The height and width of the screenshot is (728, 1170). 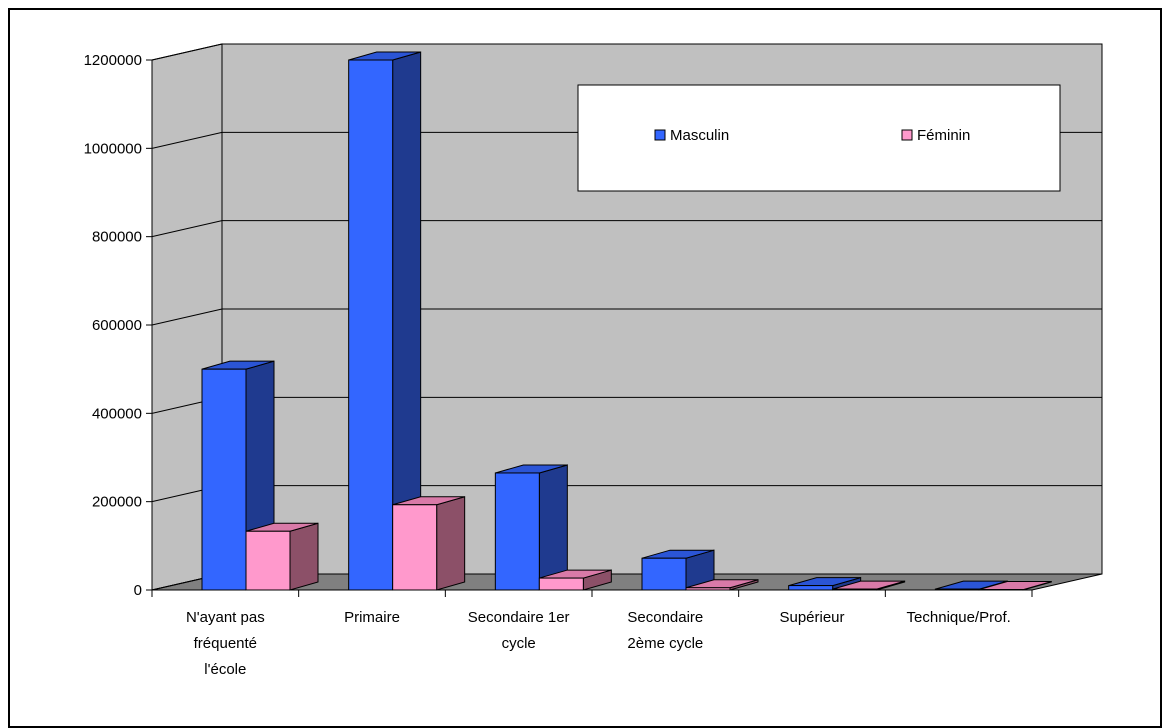 I want to click on legend-box, so click(x=819, y=138).